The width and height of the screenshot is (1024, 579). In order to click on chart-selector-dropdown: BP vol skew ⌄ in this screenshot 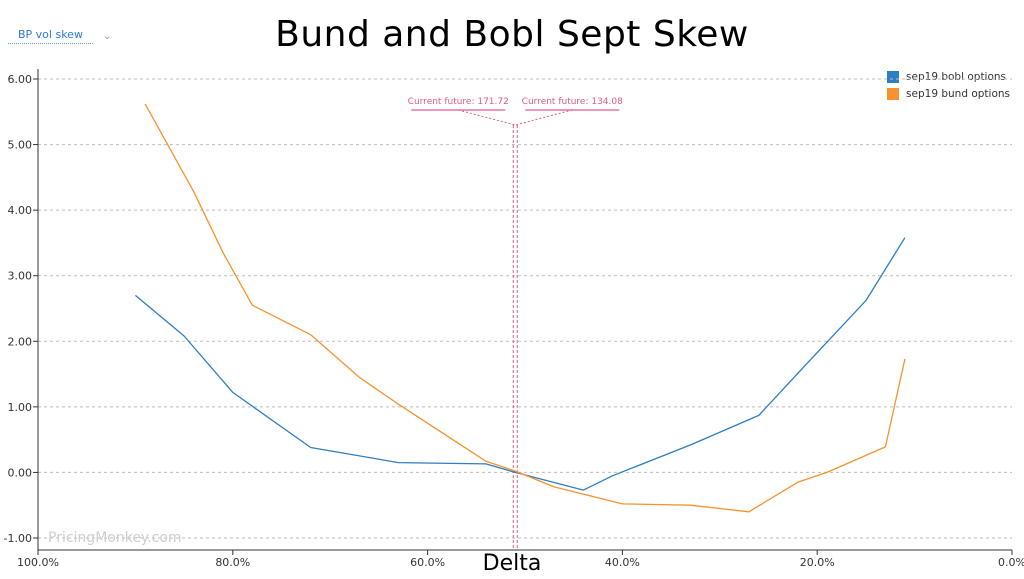, I will do `click(59, 36)`.